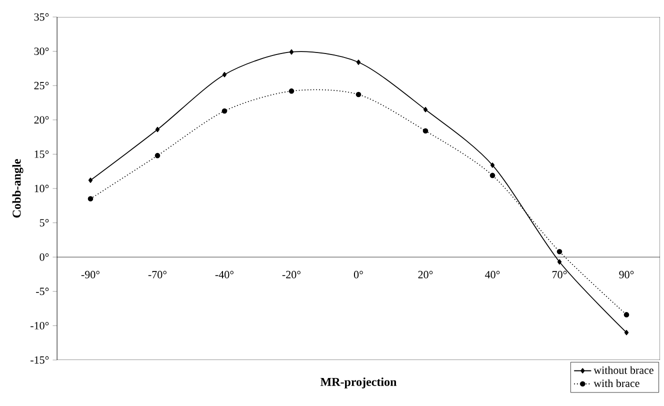 Image resolution: width=664 pixels, height=406 pixels. I want to click on y-tick-label: 20°, so click(41, 120).